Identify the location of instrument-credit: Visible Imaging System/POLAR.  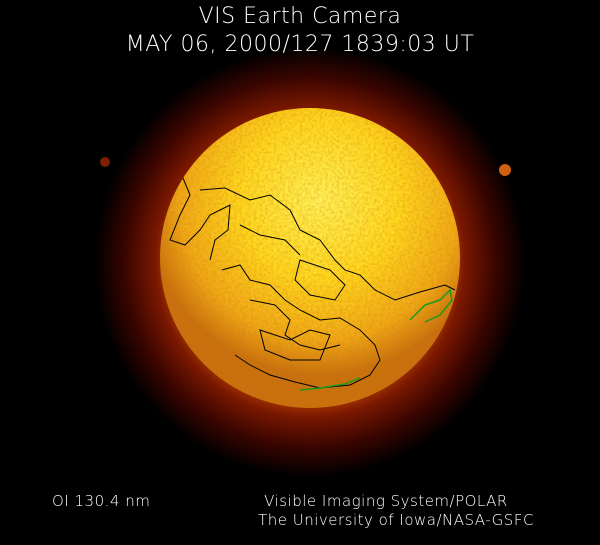
(386, 501).